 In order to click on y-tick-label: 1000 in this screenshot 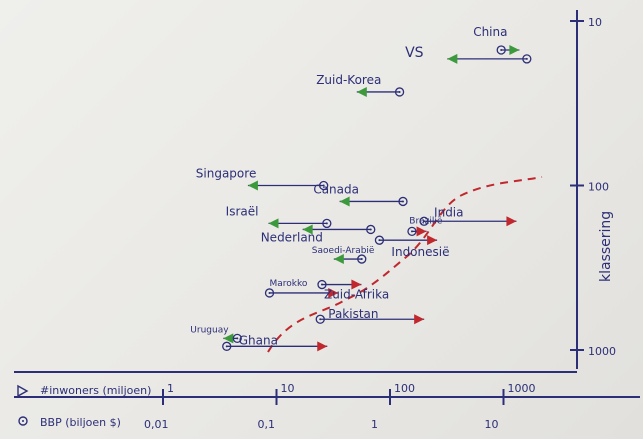, I will do `click(602, 351)`.